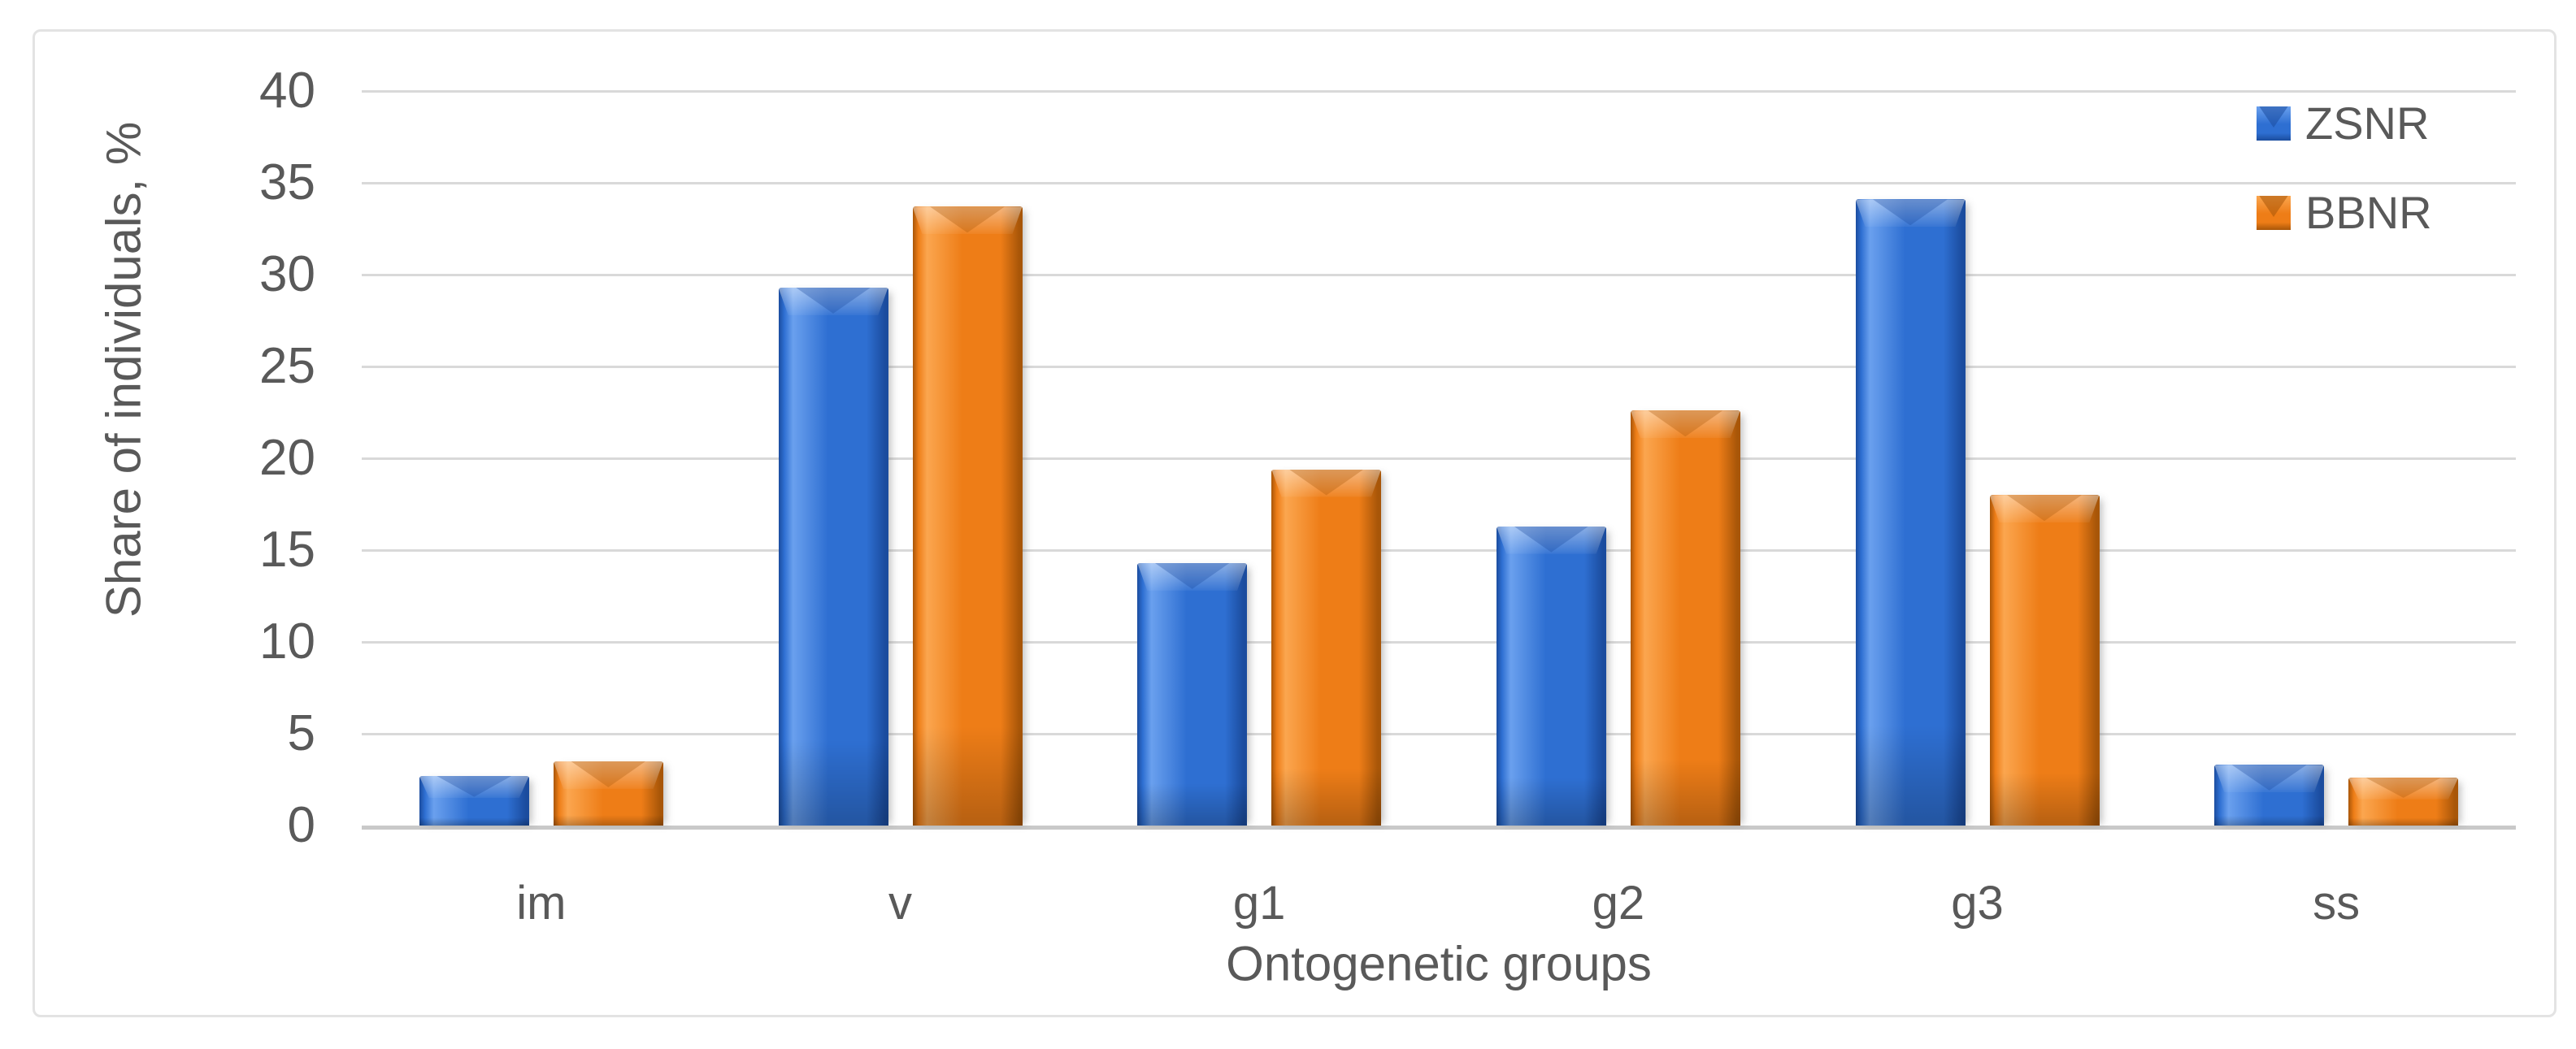 Image resolution: width=2576 pixels, height=1049 pixels. What do you see at coordinates (2337, 903) in the screenshot?
I see `x-tick-label-ss: ss` at bounding box center [2337, 903].